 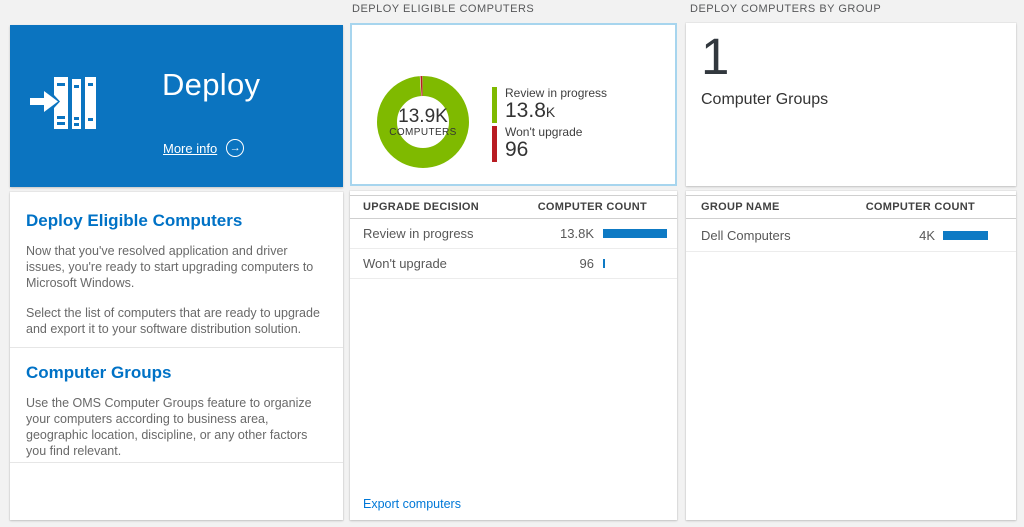 I want to click on legend-swatch-red-icon, so click(x=494, y=144).